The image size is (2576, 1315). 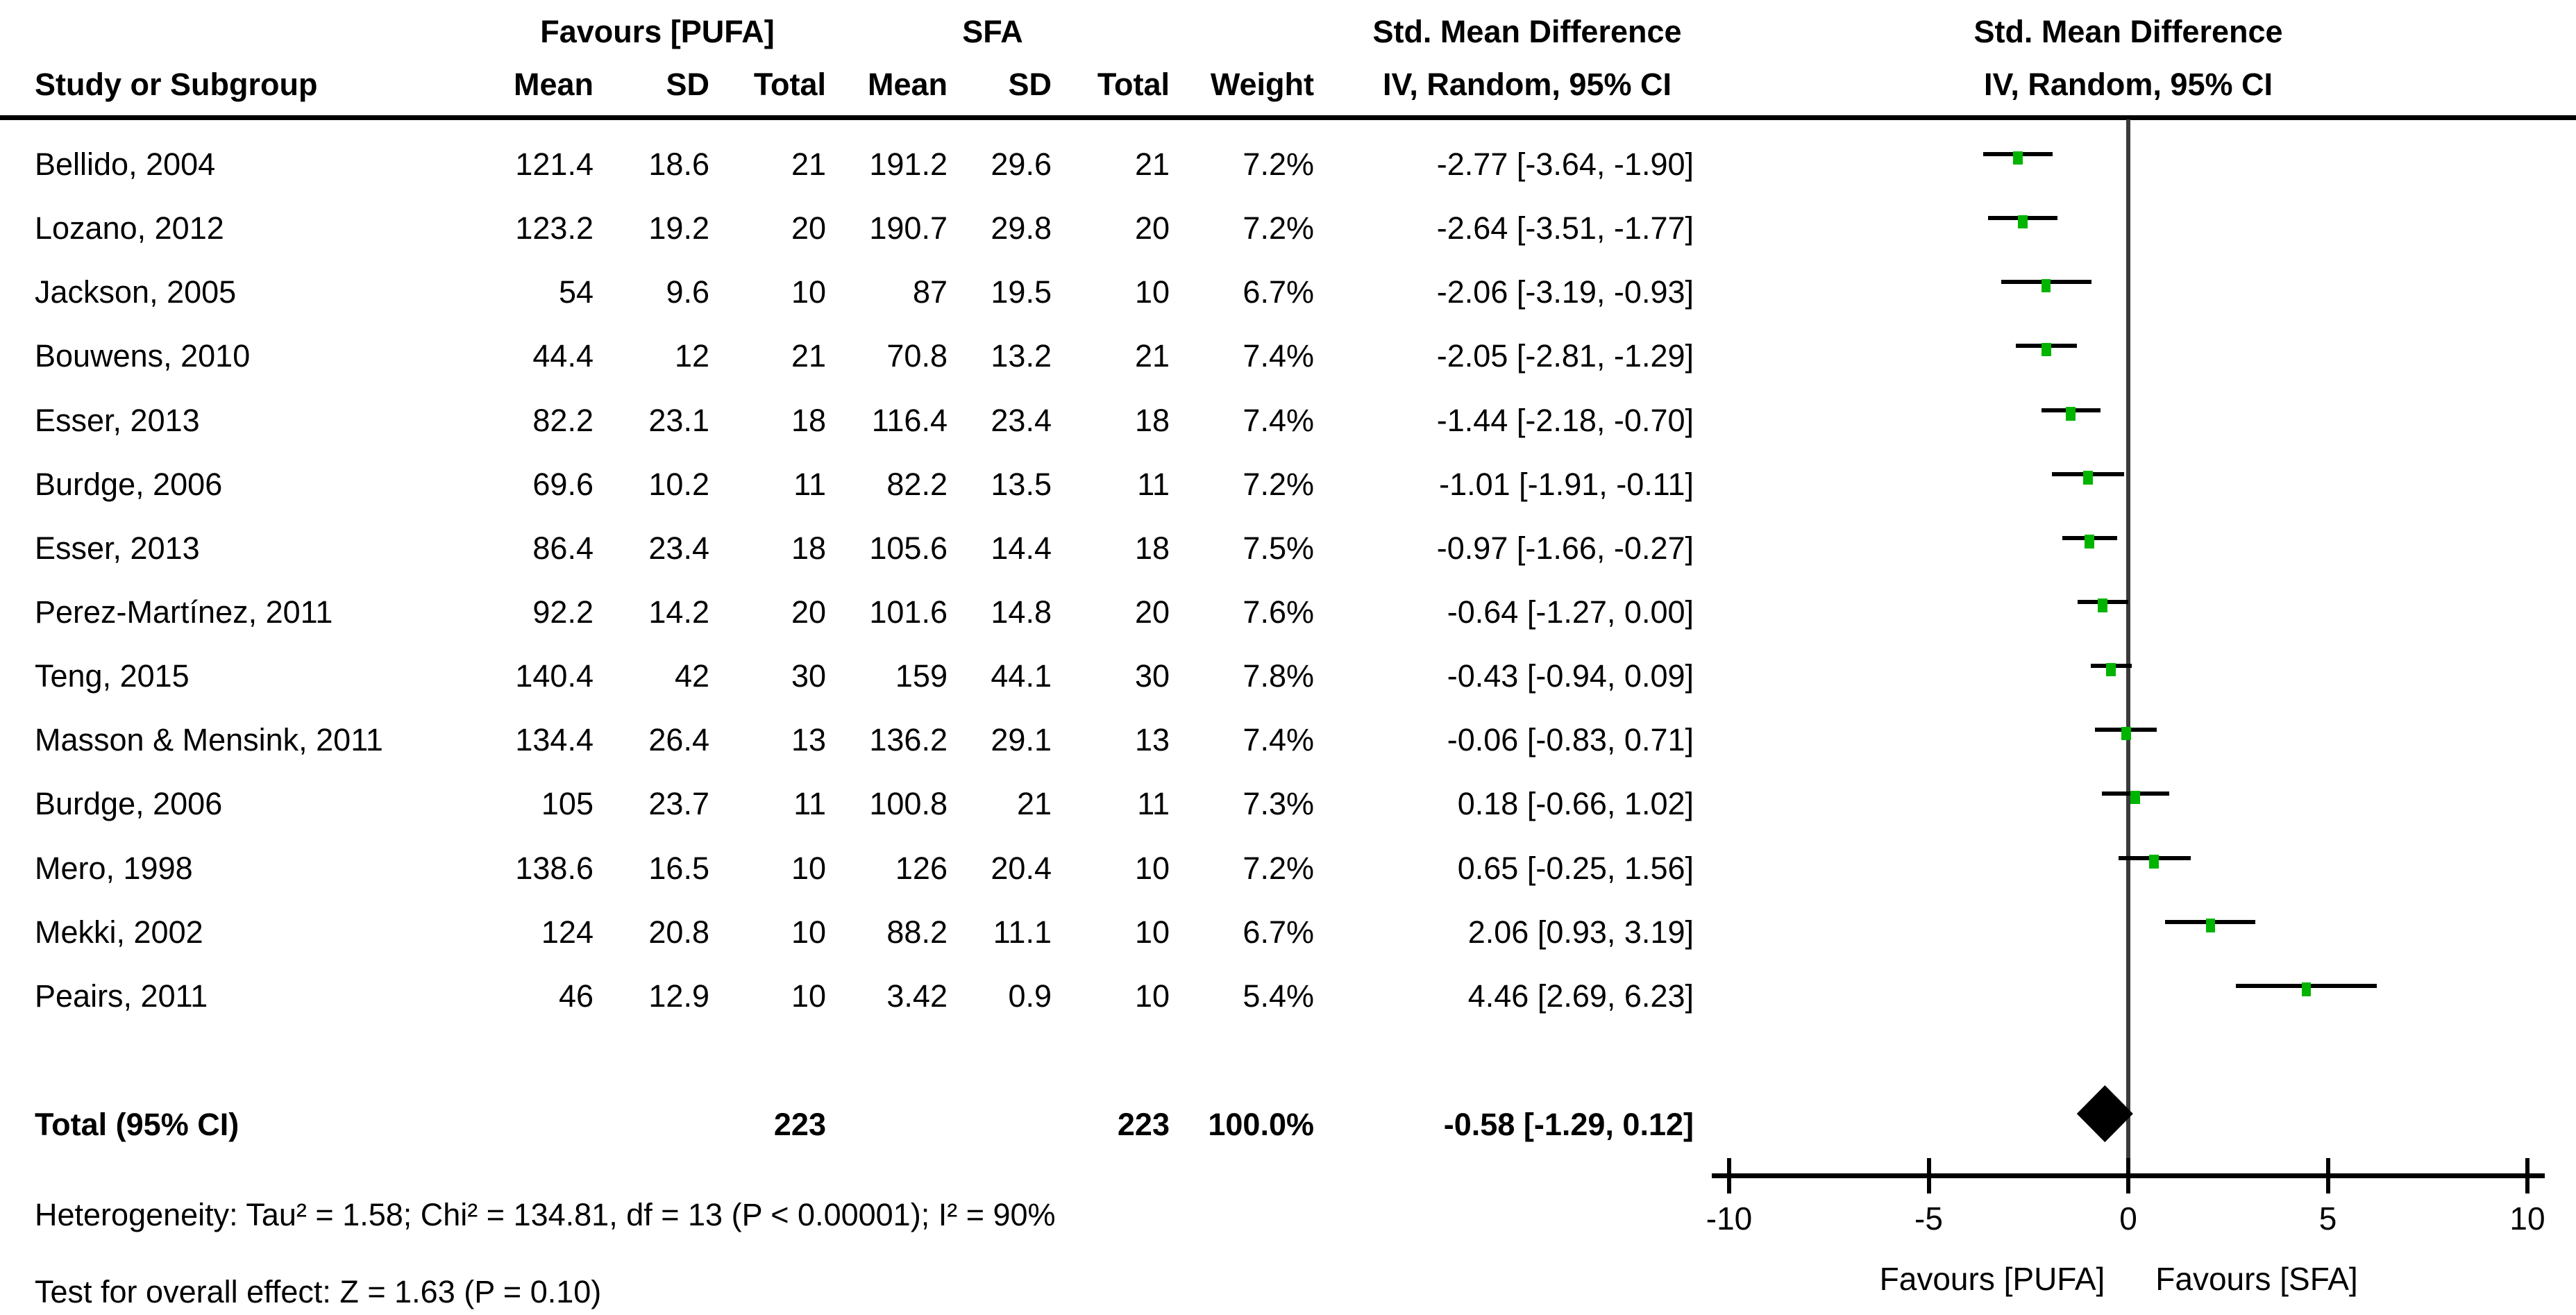 What do you see at coordinates (809, 804) in the screenshot?
I see `pufa-total: 11` at bounding box center [809, 804].